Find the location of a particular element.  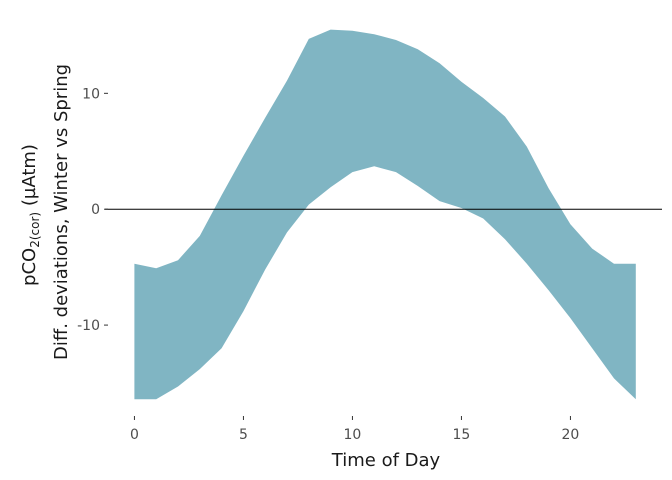

x-tick-label: 15 is located at coordinates (462, 435).